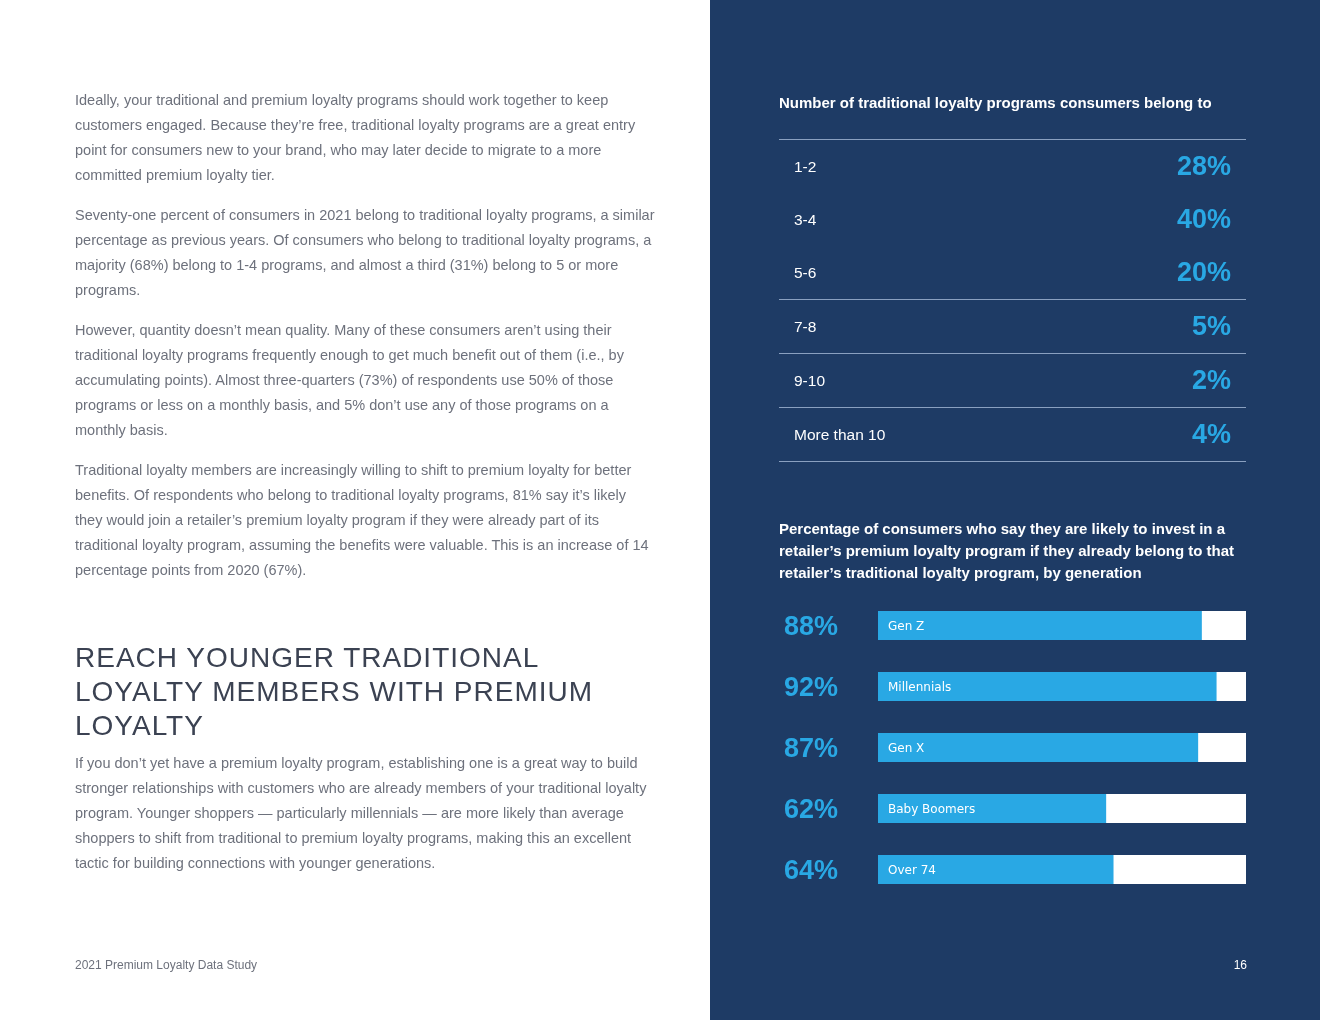 This screenshot has height=1020, width=1320. Describe the element at coordinates (810, 747) in the screenshot. I see `data-label: 87%` at that location.